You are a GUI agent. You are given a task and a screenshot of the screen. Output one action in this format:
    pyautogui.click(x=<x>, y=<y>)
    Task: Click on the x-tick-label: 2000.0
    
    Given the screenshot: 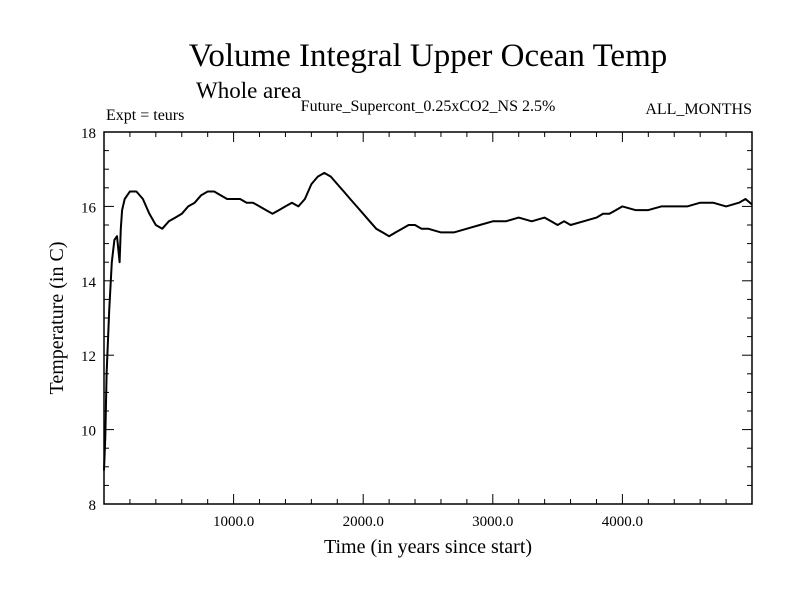 What is the action you would take?
    pyautogui.click(x=363, y=522)
    